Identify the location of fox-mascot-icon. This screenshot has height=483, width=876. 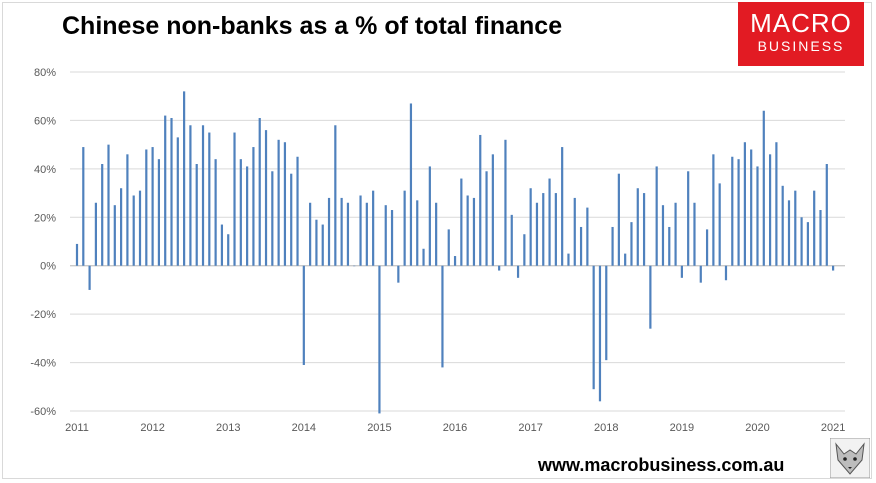
(850, 458).